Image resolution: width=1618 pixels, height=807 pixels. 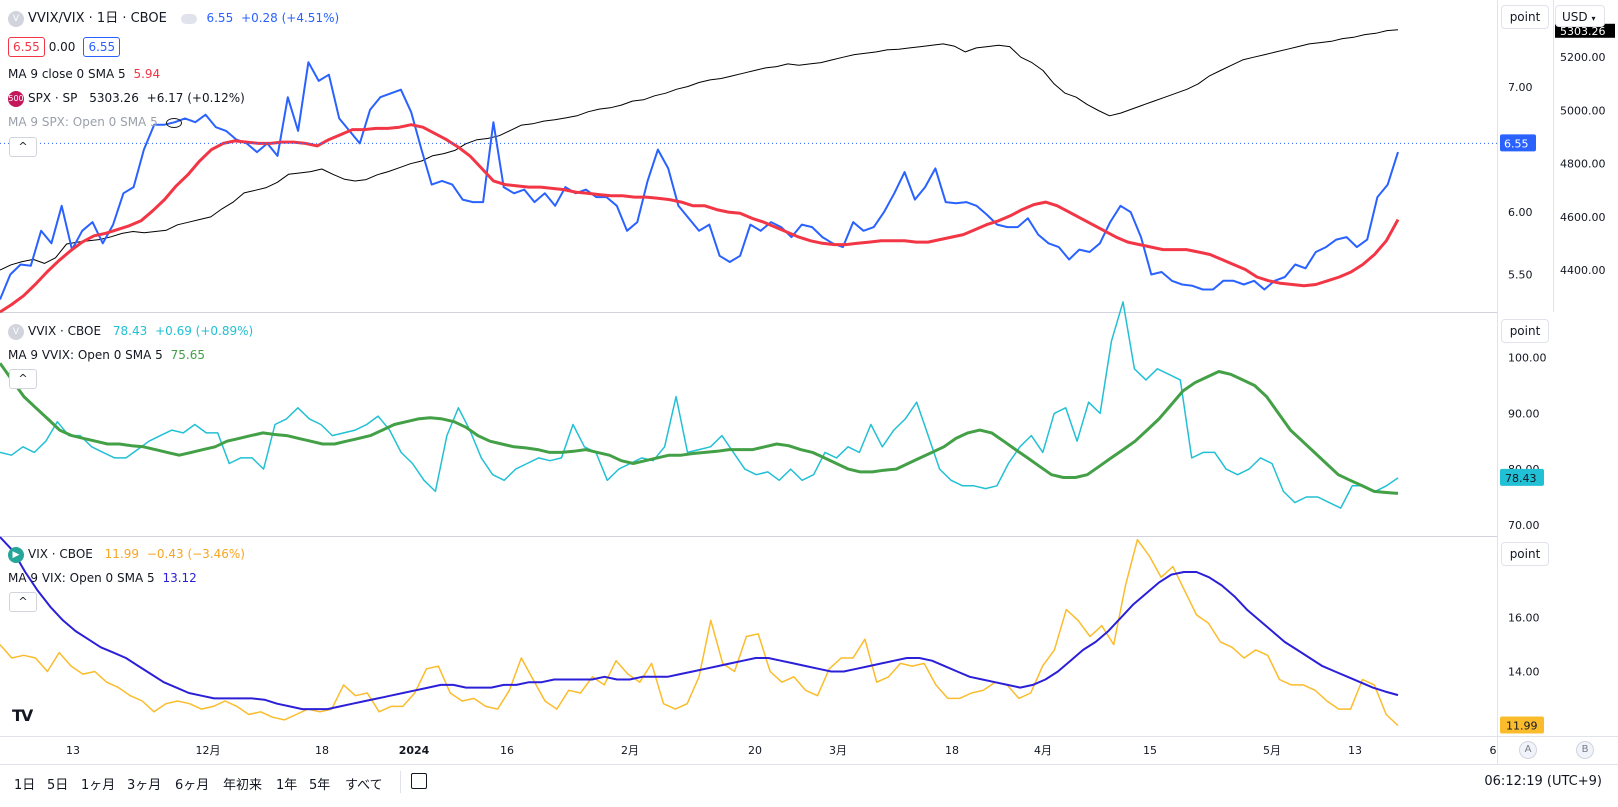 What do you see at coordinates (1150, 750) in the screenshot?
I see `time-tick-label: 15` at bounding box center [1150, 750].